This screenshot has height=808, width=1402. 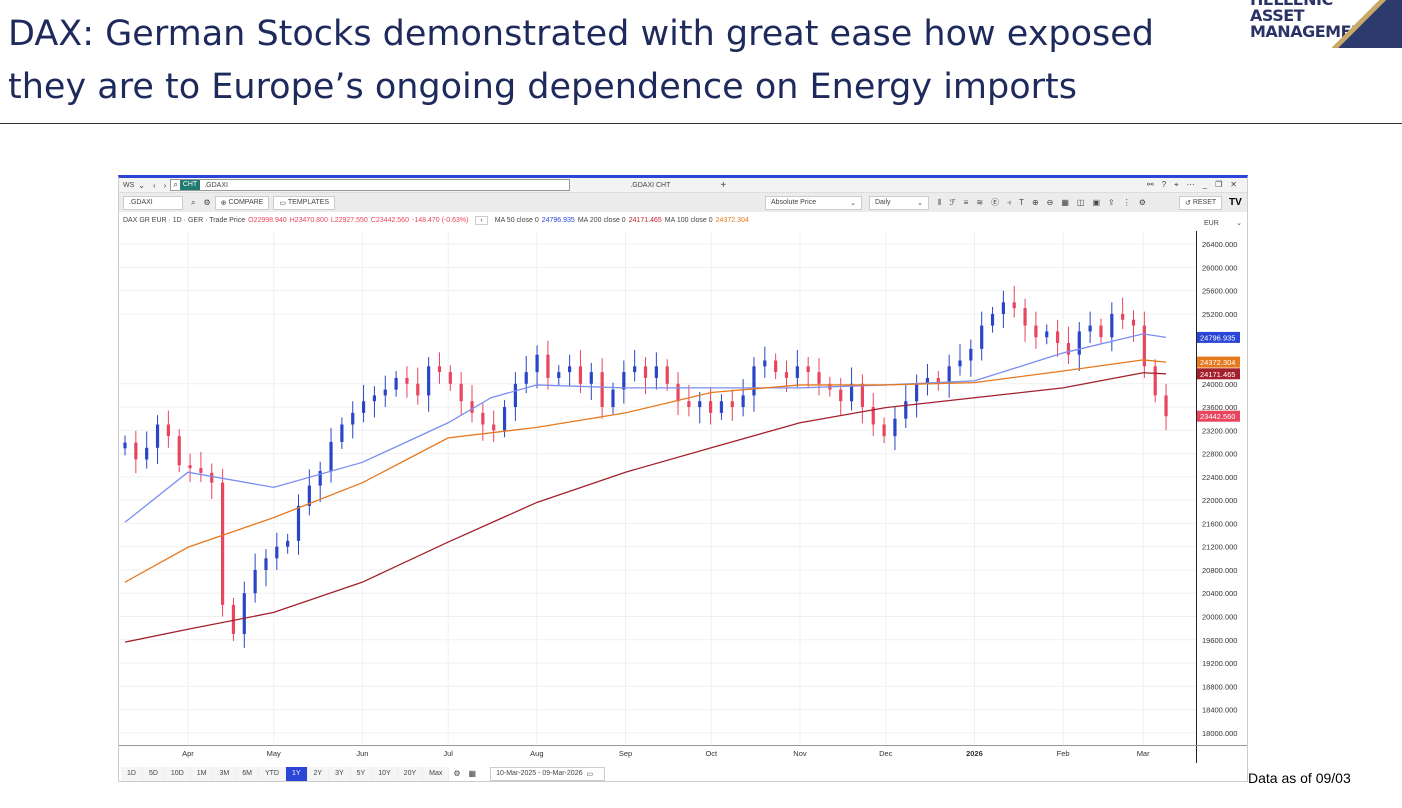 What do you see at coordinates (1050, 202) in the screenshot?
I see `zoom-out-icon: ⊖` at bounding box center [1050, 202].